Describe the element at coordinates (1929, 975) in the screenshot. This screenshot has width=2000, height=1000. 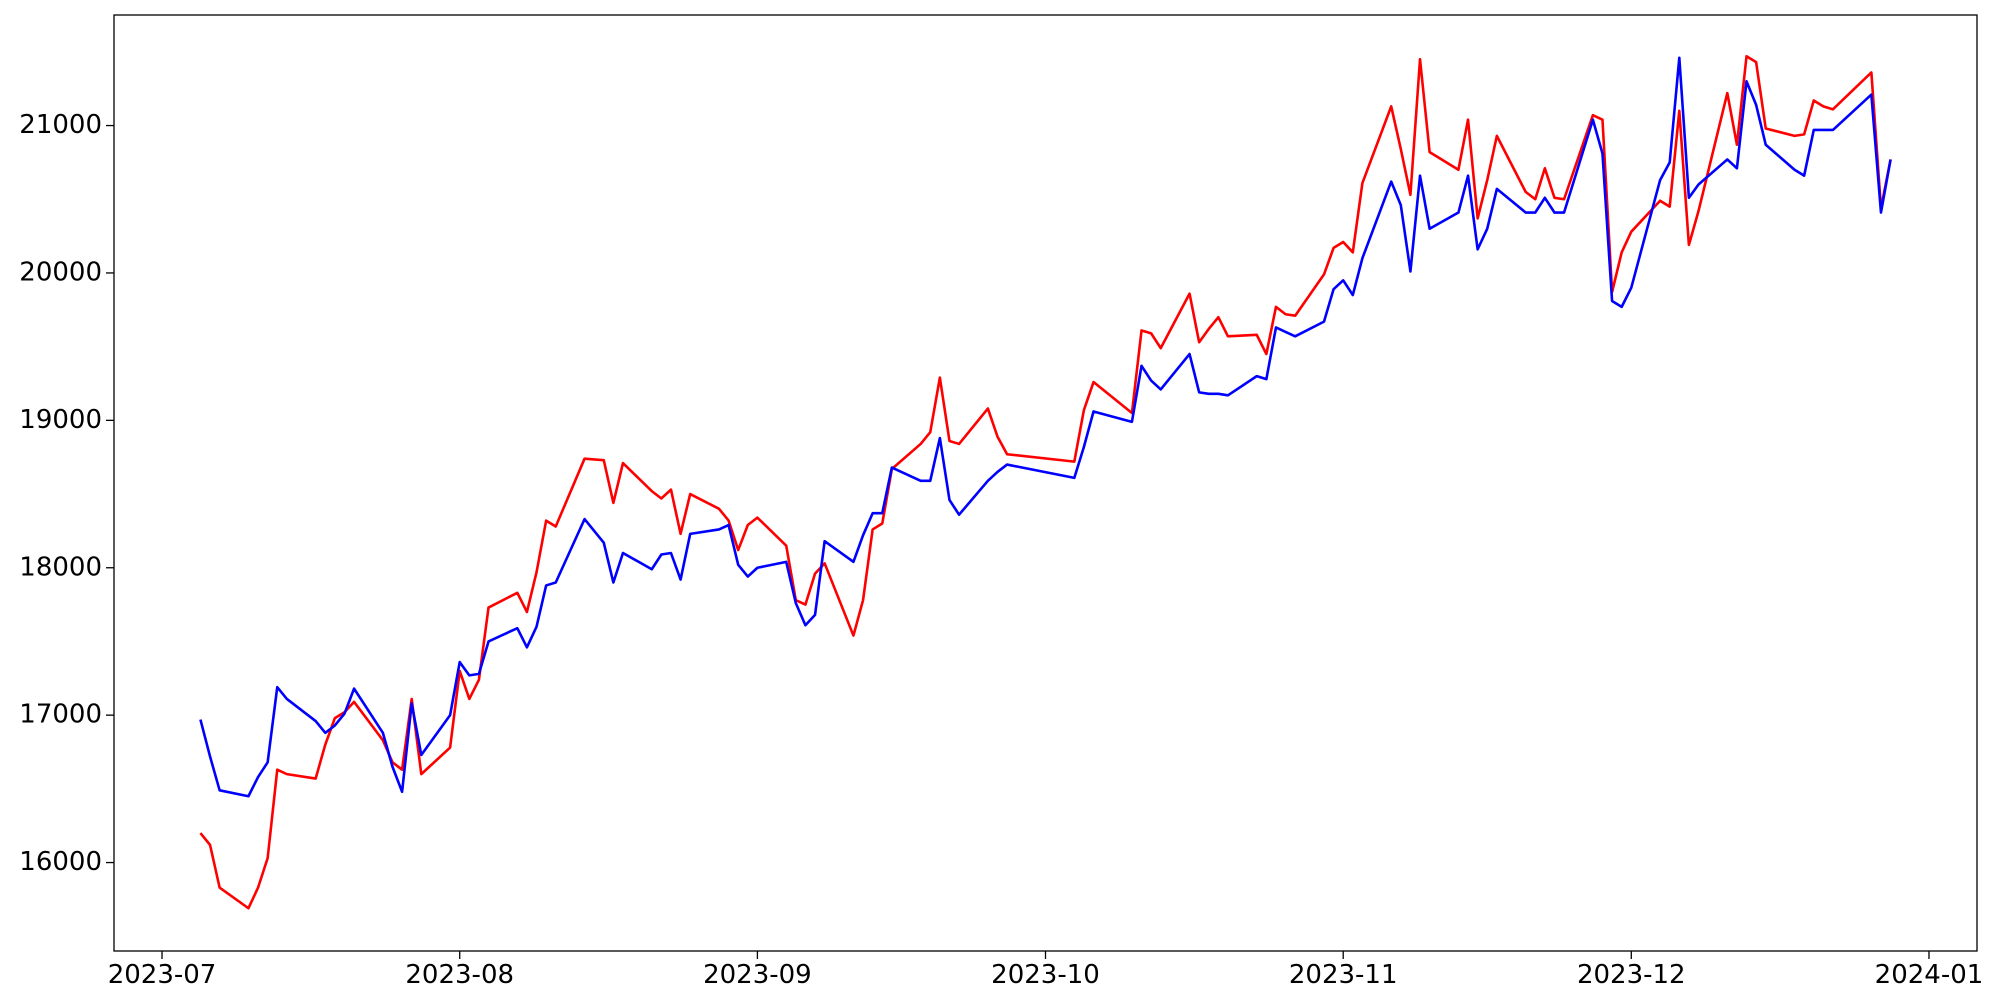
I see `x-tick-label: 2024-01` at that location.